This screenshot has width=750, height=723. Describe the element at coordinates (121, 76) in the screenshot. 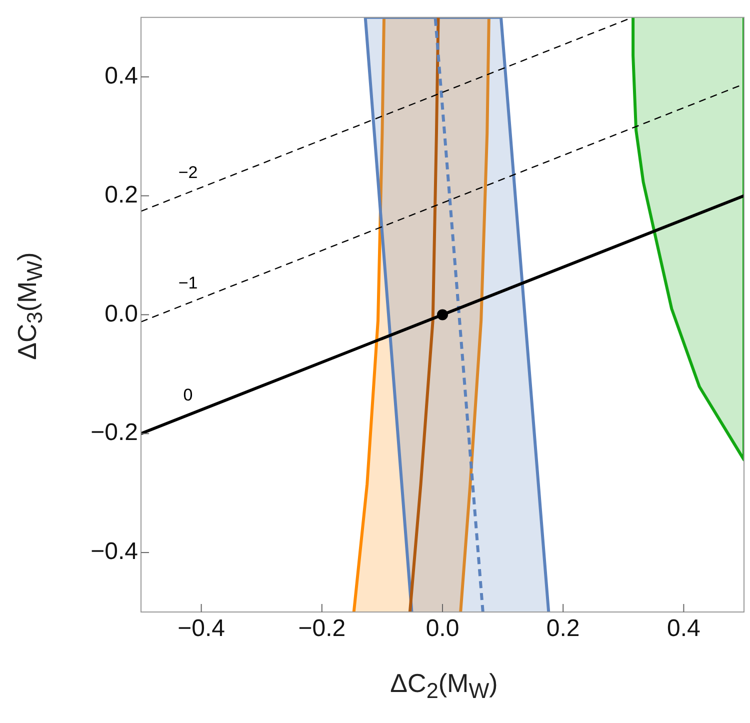

I see `y-tick-label: 0.4` at that location.